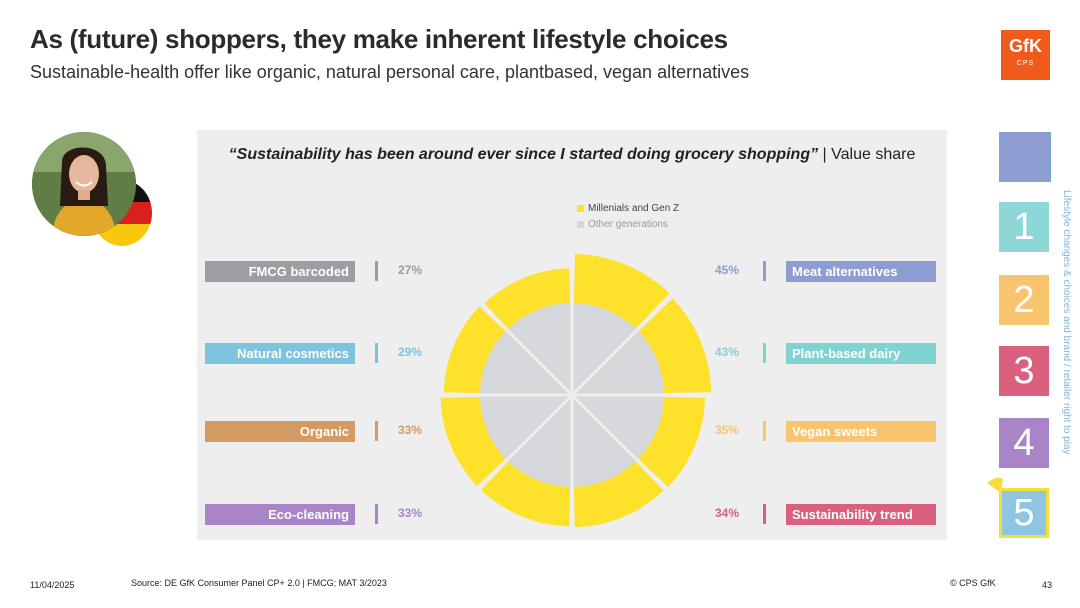 This screenshot has width=1080, height=608. I want to click on legend-swatch-yellow, so click(580, 208).